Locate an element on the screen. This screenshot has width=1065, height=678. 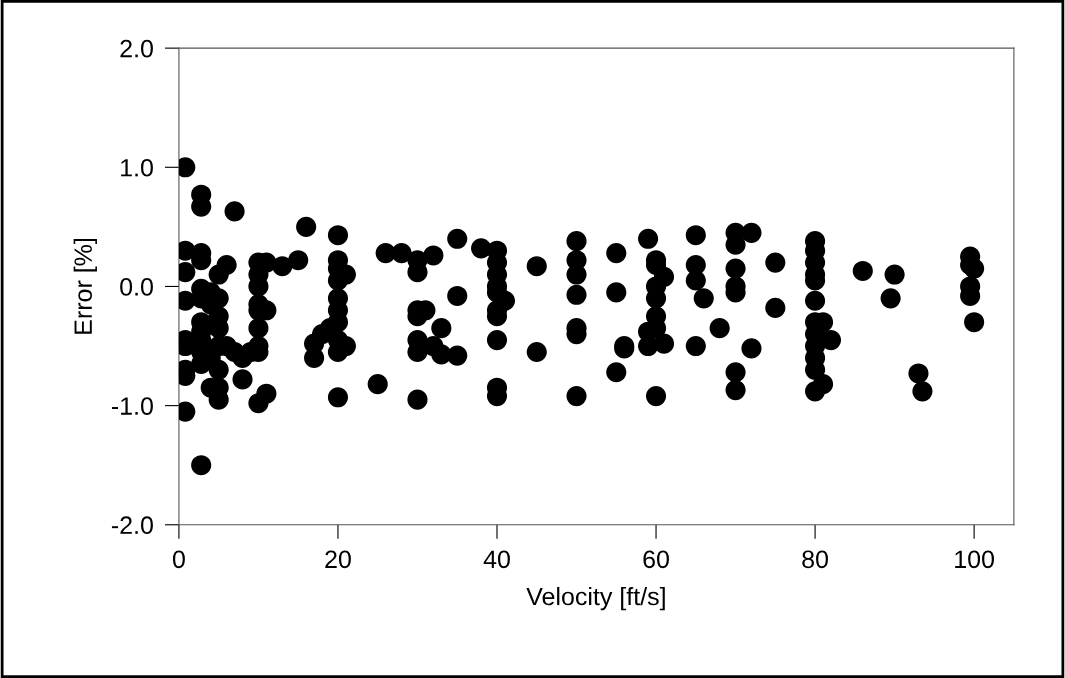
x-tick-label: 40 is located at coordinates (496, 559).